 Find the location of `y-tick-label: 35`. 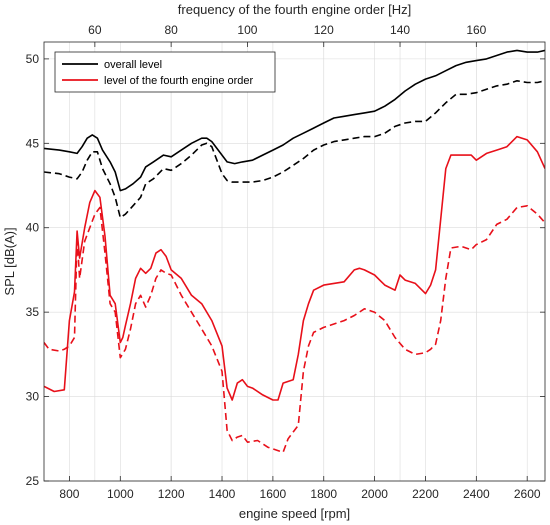

y-tick-label: 35 is located at coordinates (33, 312).